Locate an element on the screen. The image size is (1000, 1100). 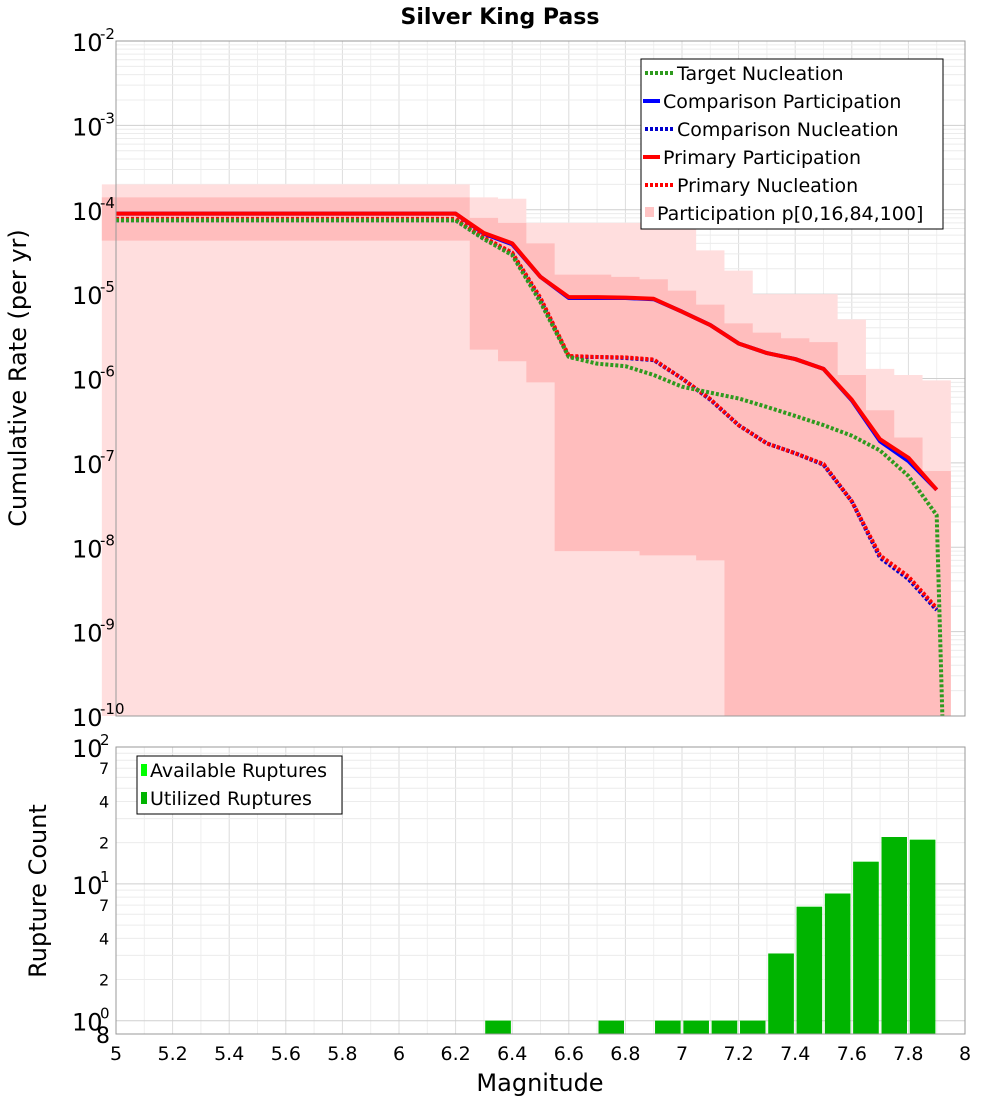
rate-y-tick-exponent: -5 is located at coordinates (107, 287).